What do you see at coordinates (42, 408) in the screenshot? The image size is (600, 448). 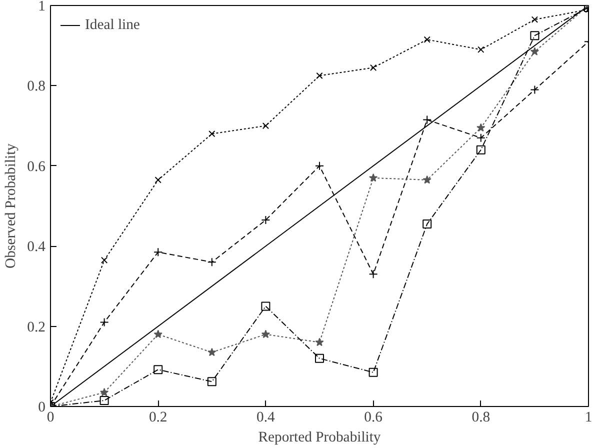 I see `y-tick-label: 0` at bounding box center [42, 408].